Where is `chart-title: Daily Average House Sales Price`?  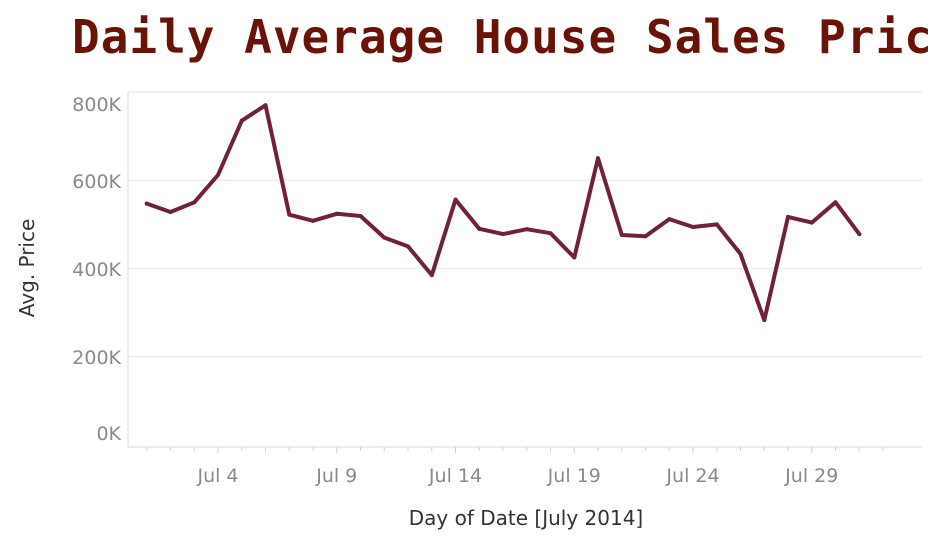
chart-title: Daily Average House Sales Price is located at coordinates (501, 37).